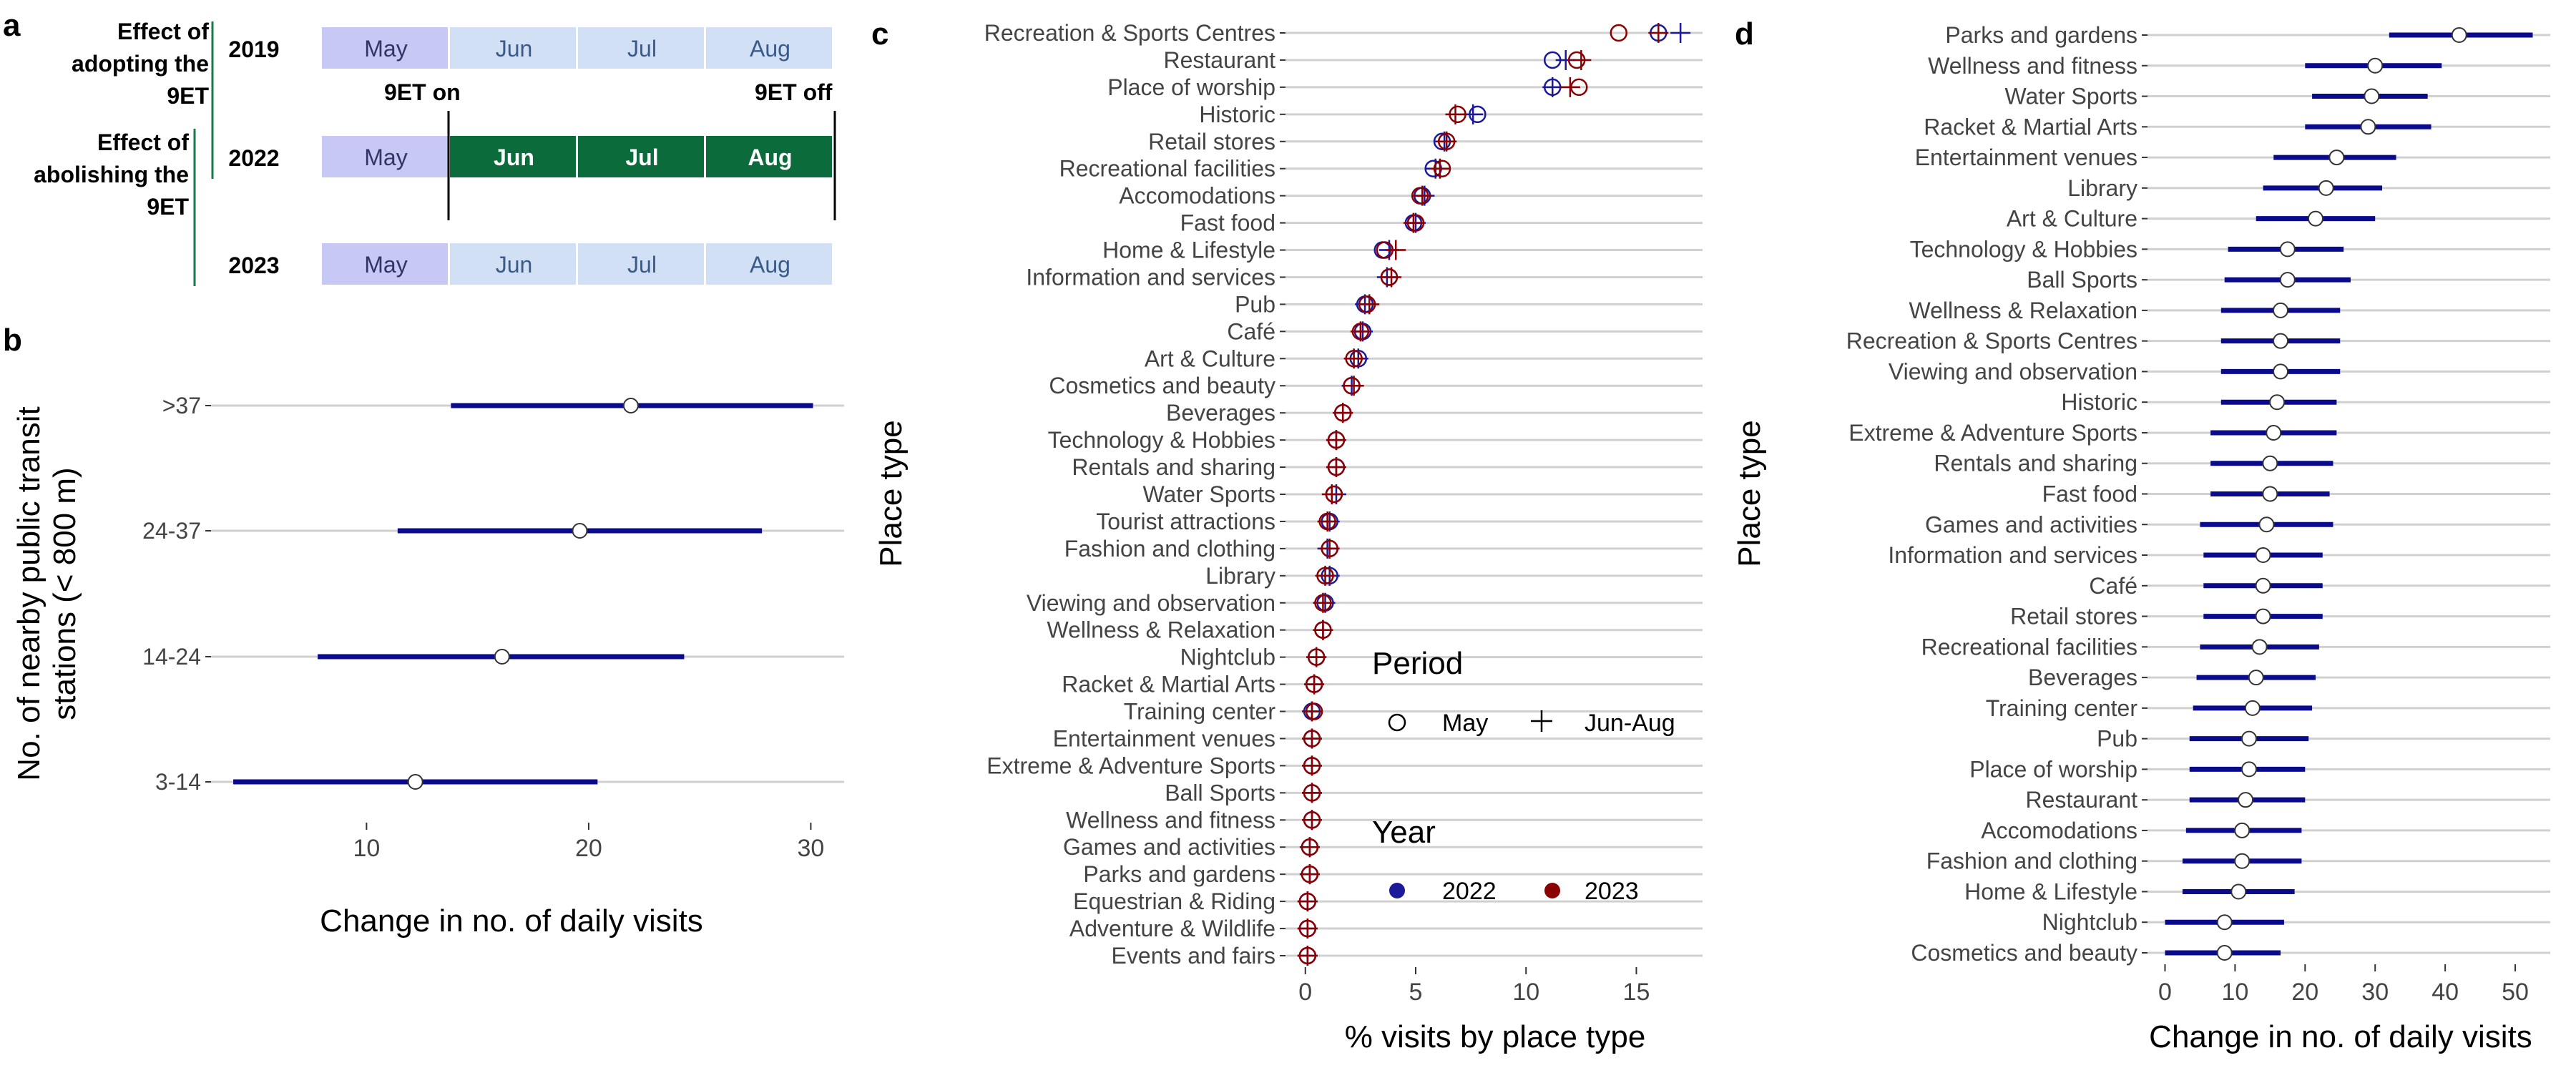 This screenshot has width=2576, height=1073. What do you see at coordinates (1552, 890) in the screenshot?
I see `legend-2023-icon` at bounding box center [1552, 890].